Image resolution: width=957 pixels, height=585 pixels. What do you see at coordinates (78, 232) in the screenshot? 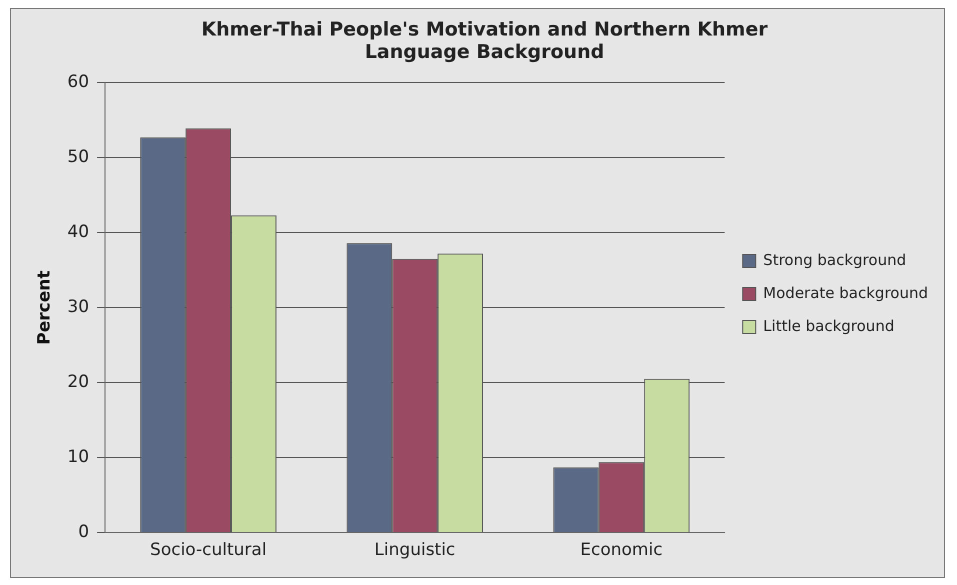
I see `y-tick-label: 40` at bounding box center [78, 232].